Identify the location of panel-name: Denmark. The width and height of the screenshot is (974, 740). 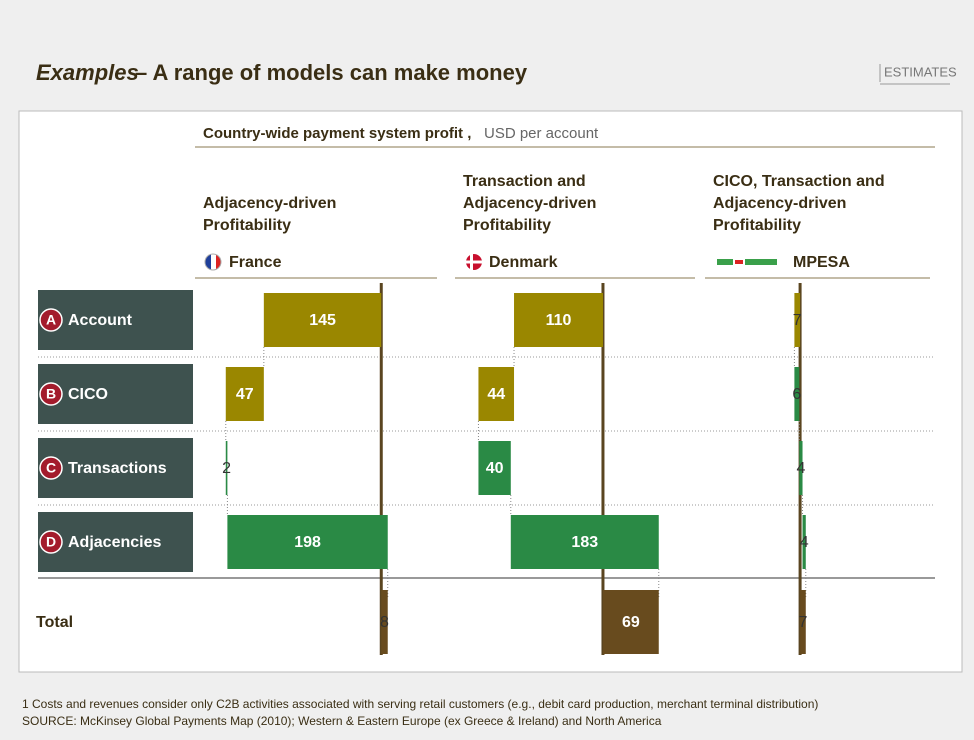
(523, 262).